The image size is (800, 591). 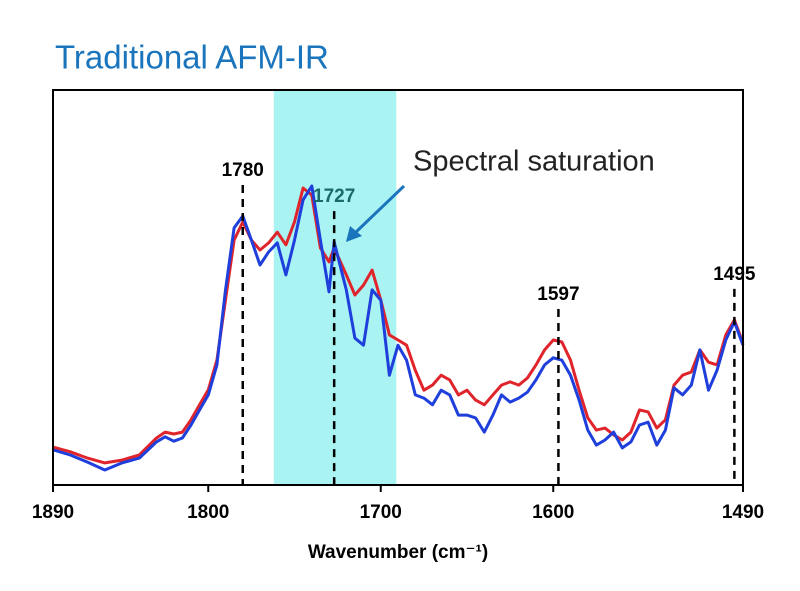 I want to click on annotation-label: 1780, so click(x=243, y=170).